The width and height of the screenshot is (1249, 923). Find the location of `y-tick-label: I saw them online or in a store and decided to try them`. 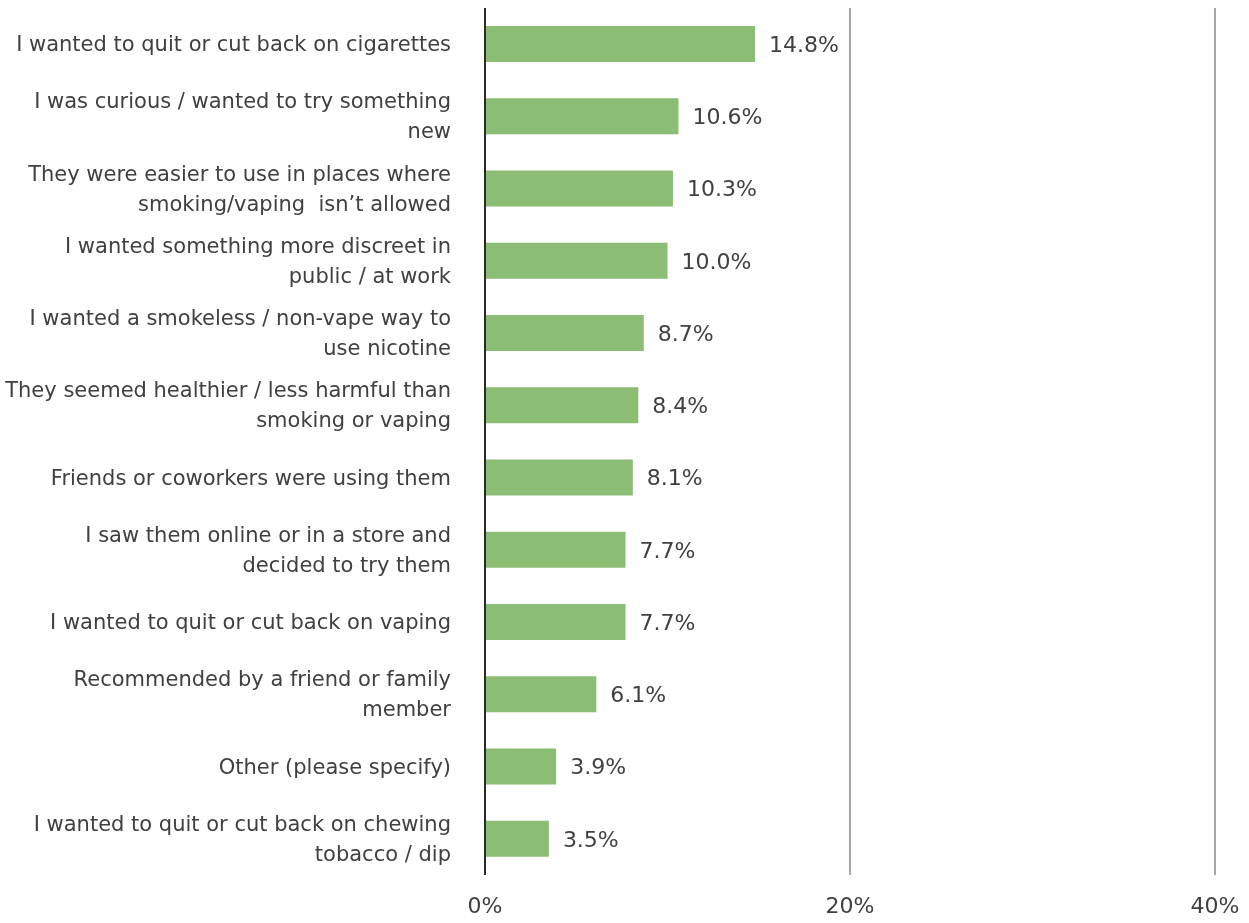

y-tick-label: I saw them online or in a store and decided to try them is located at coordinates (268, 549).